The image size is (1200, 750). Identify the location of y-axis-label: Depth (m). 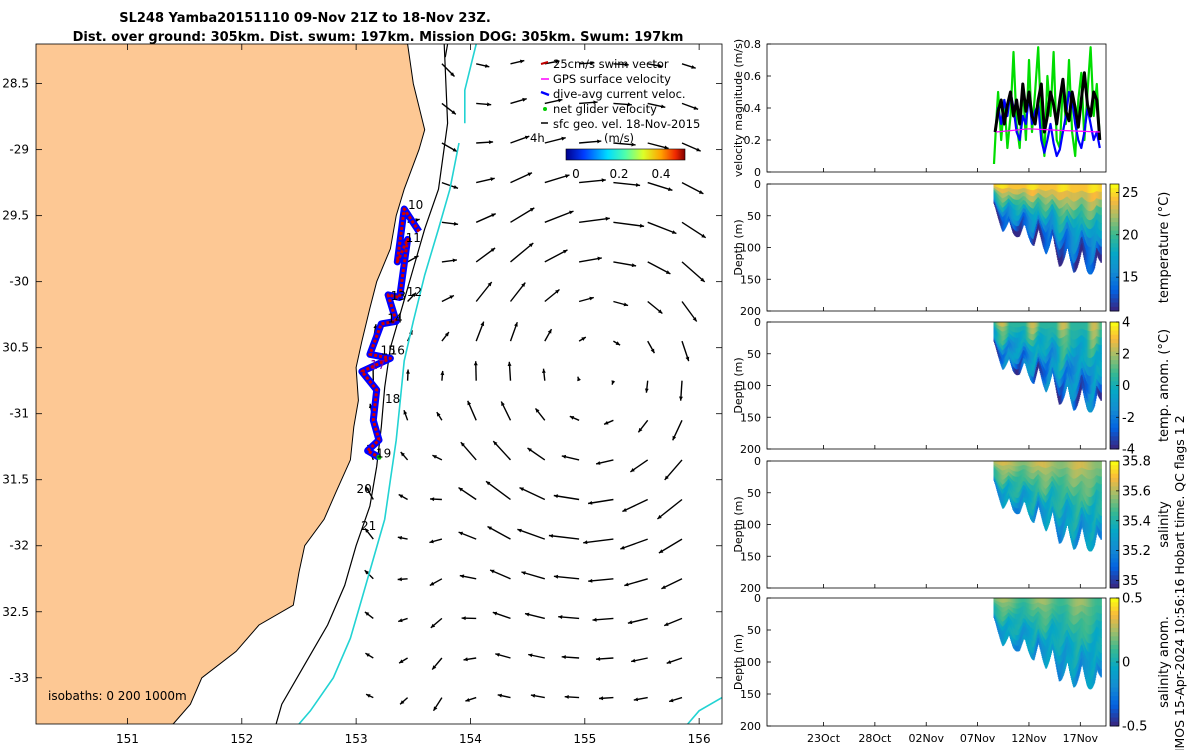
(738, 247).